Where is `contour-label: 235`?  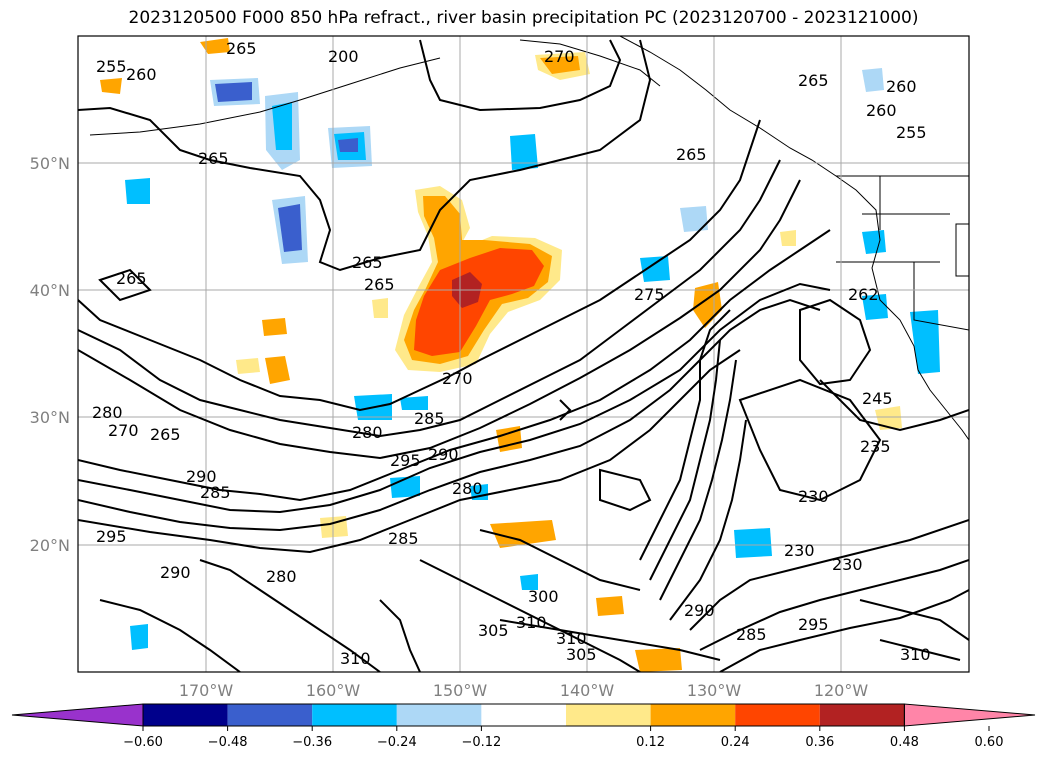 contour-label: 235 is located at coordinates (875, 446).